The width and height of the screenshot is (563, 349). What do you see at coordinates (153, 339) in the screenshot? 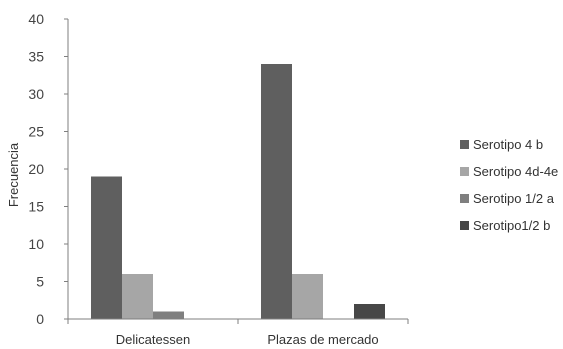
I see `x-category-label: Delicatessen` at bounding box center [153, 339].